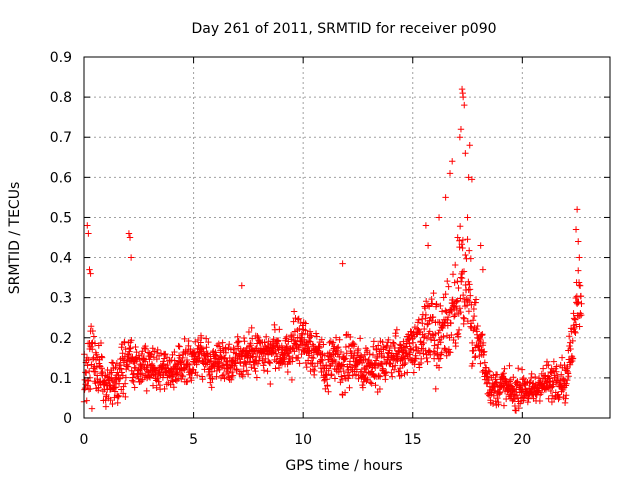 This screenshot has width=640, height=480. Describe the element at coordinates (15, 238) in the screenshot. I see `y-axis-label: SRMTID / TECUs` at that location.